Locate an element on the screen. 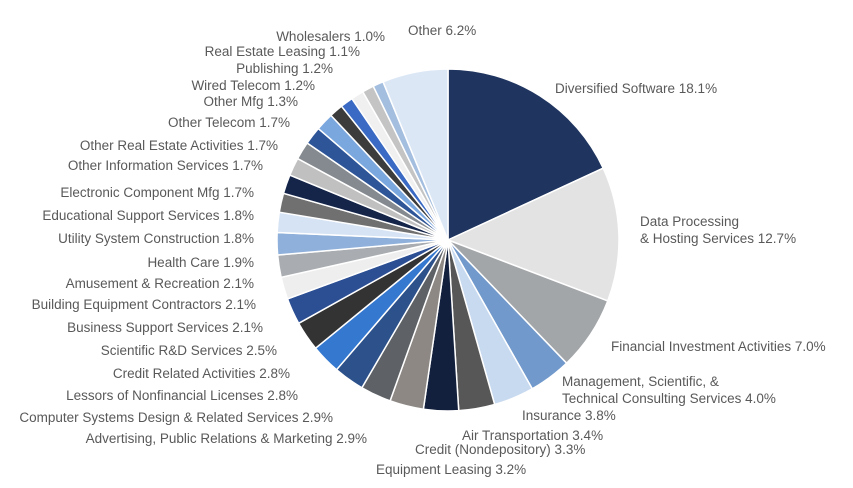  slice-label: Educational Support Services 1.8% is located at coordinates (148, 215).